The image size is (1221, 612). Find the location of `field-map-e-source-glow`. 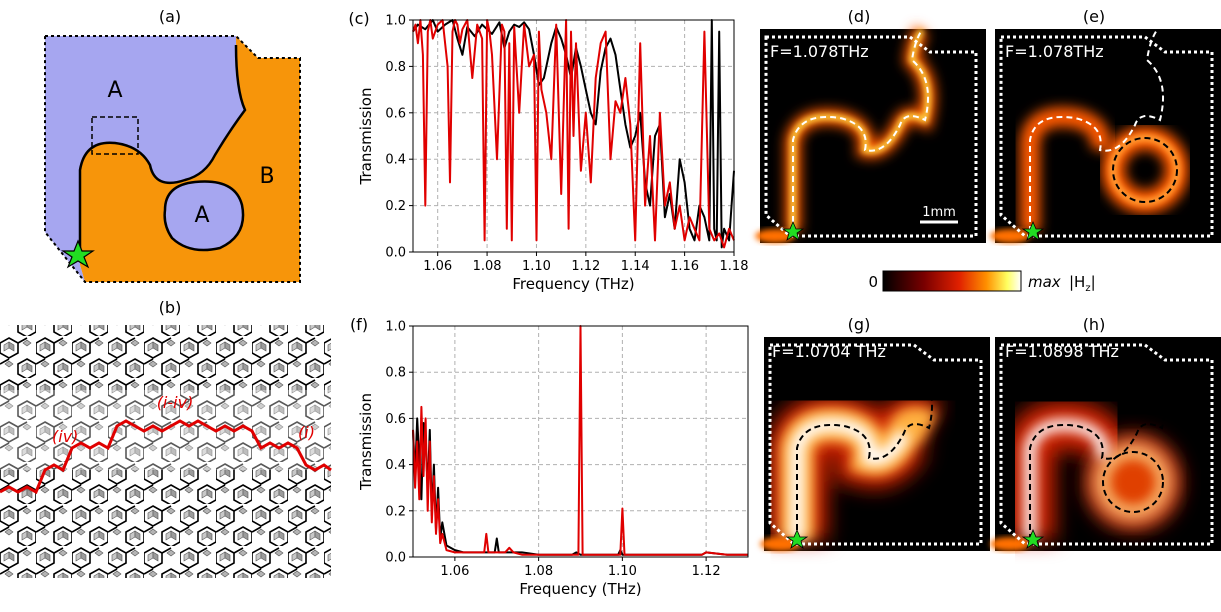

field-map-e-source-glow is located at coordinates (1010, 236).